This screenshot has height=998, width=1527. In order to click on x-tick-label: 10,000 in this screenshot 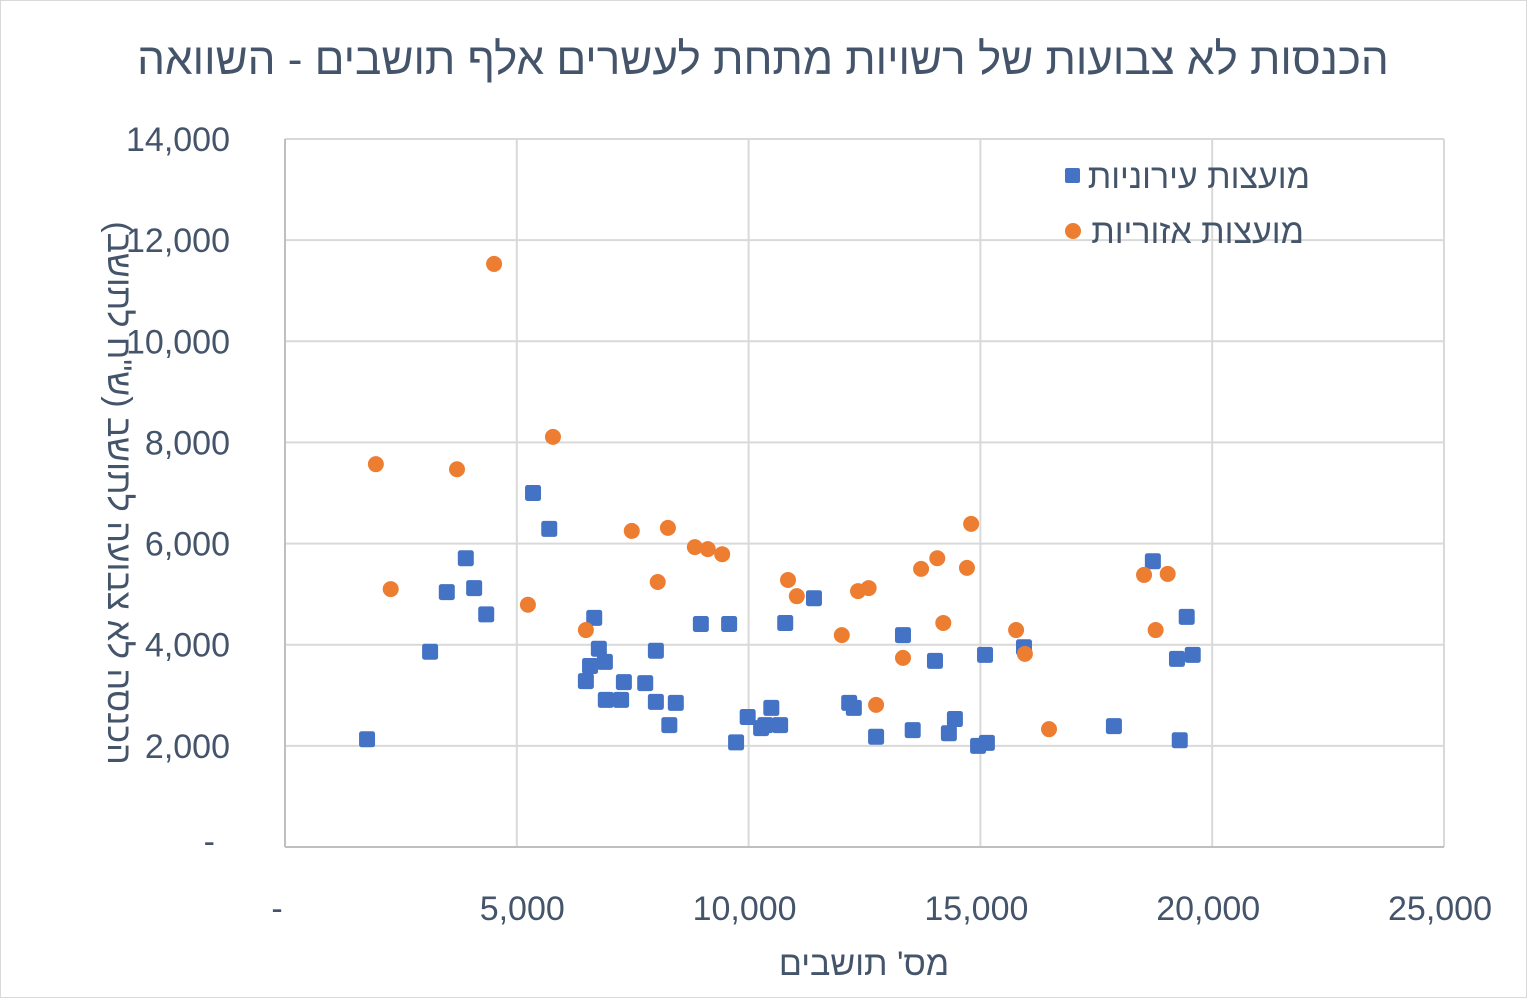, I will do `click(745, 909)`.